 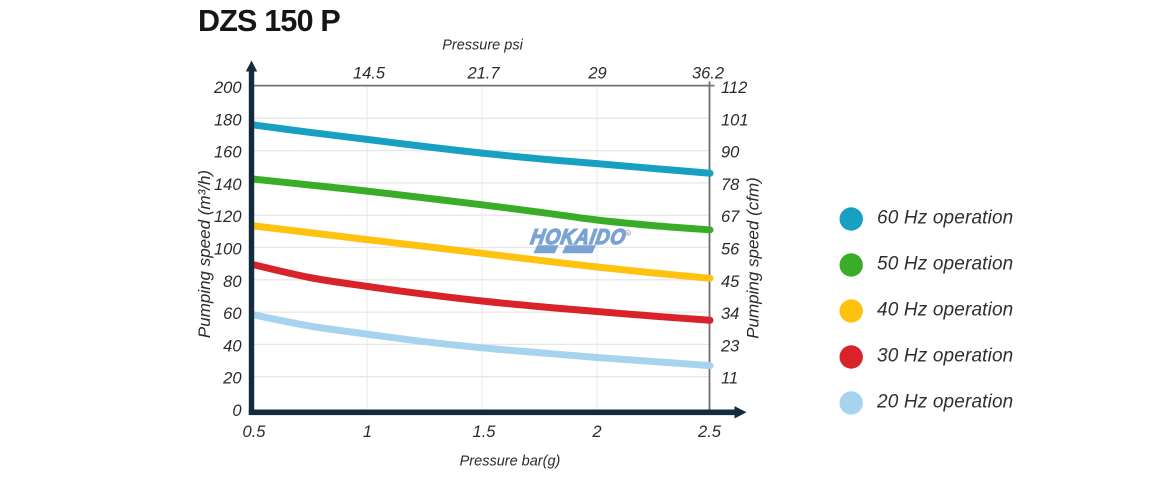 I want to click on svg-text: 56, so click(x=730, y=250).